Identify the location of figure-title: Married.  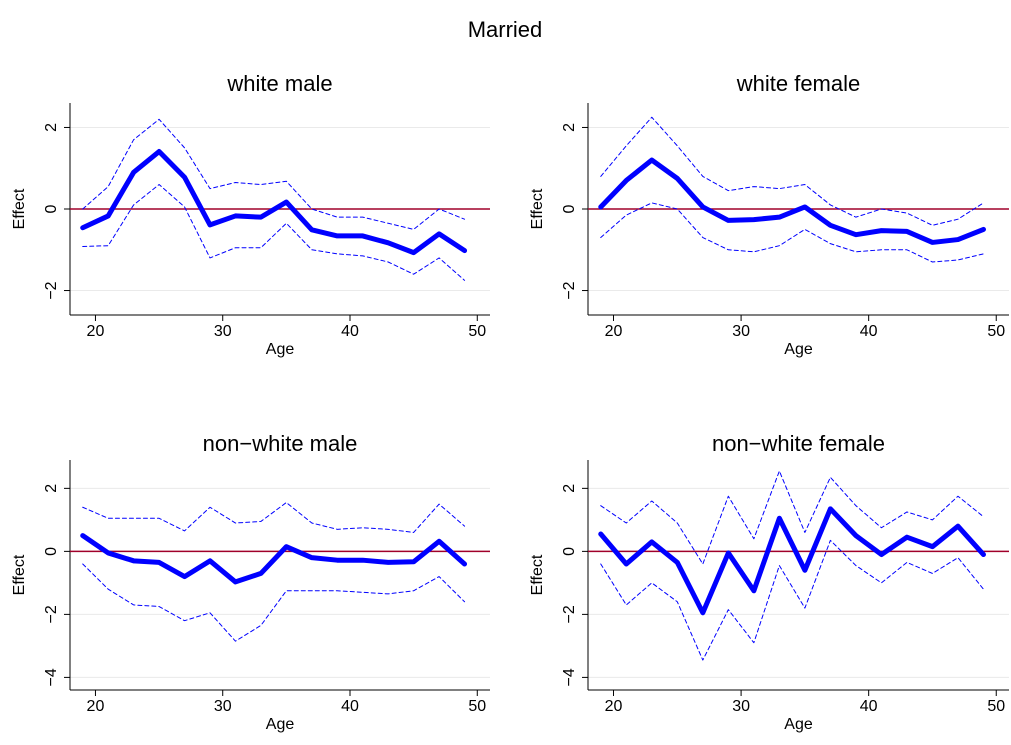
(505, 29).